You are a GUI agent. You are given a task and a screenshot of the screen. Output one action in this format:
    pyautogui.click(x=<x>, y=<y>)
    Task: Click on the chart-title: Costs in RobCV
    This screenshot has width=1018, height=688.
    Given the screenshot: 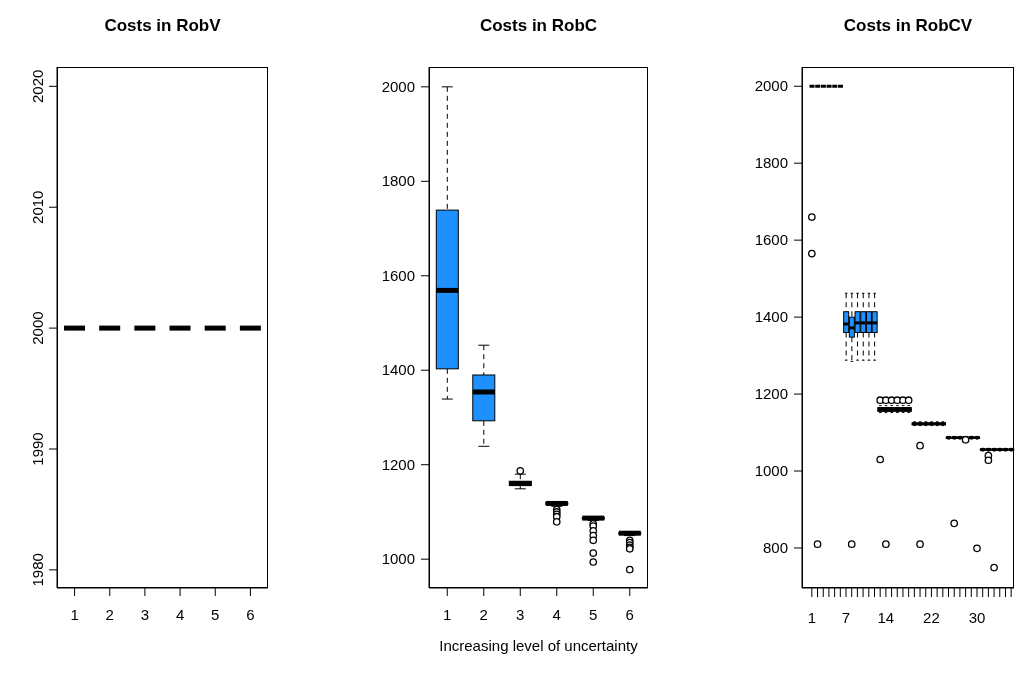 What is the action you would take?
    pyautogui.click(x=908, y=26)
    